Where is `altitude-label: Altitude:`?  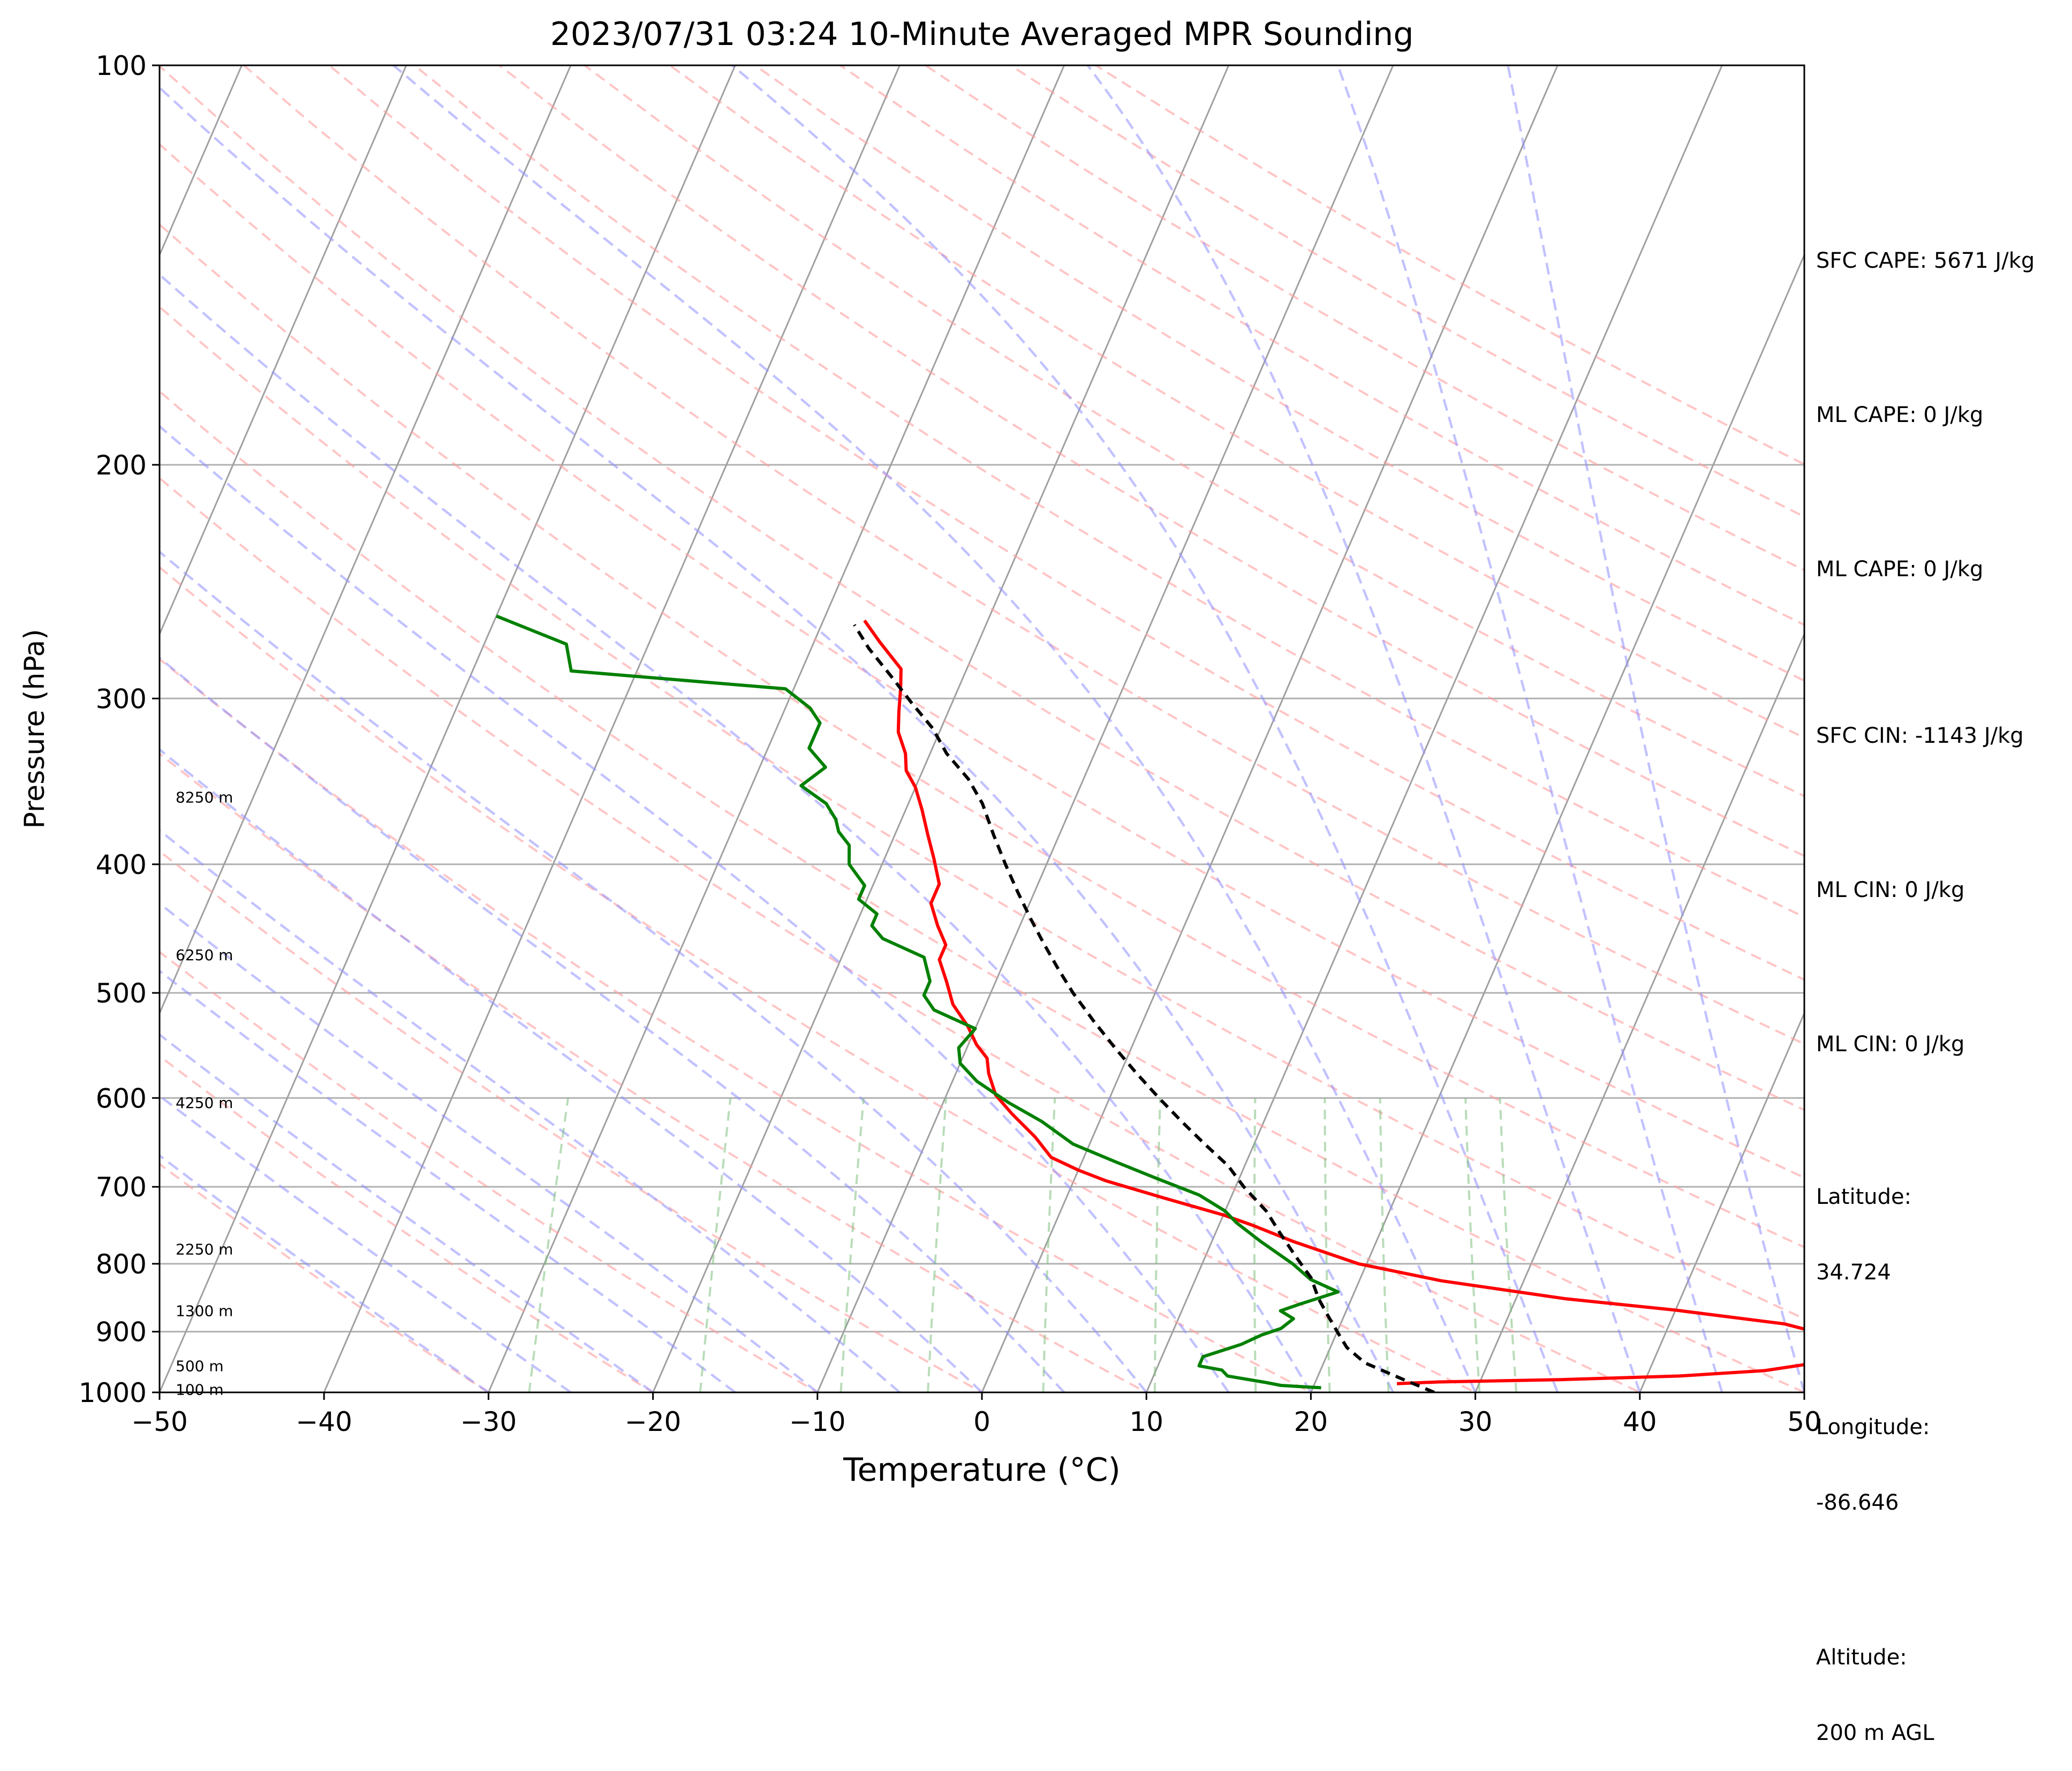
altitude-label: Altitude: is located at coordinates (1925, 1657).